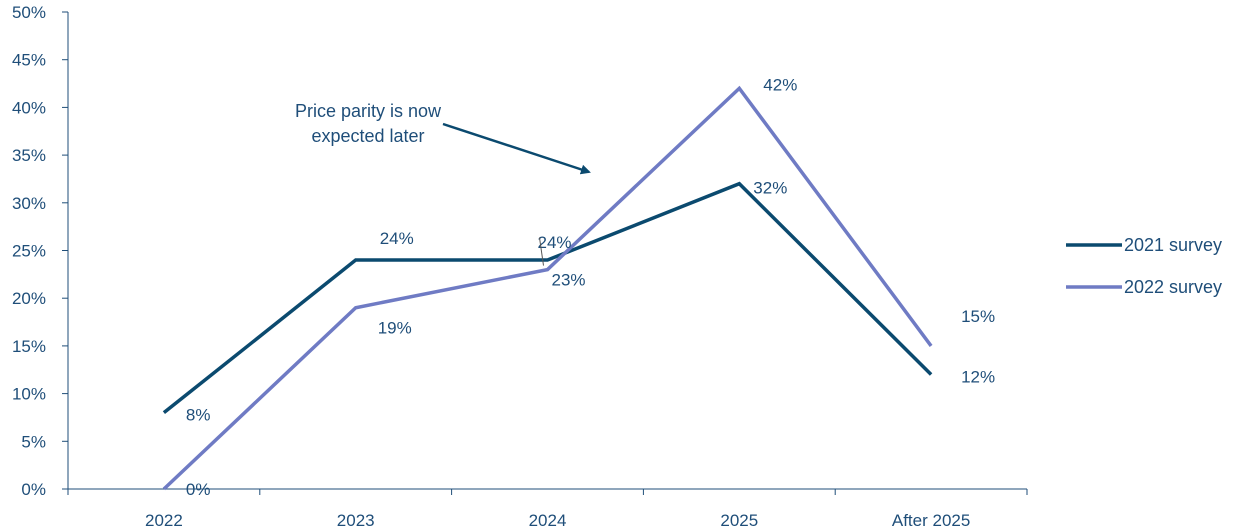  What do you see at coordinates (29, 394) in the screenshot?
I see `y-tick-label: 10%` at bounding box center [29, 394].